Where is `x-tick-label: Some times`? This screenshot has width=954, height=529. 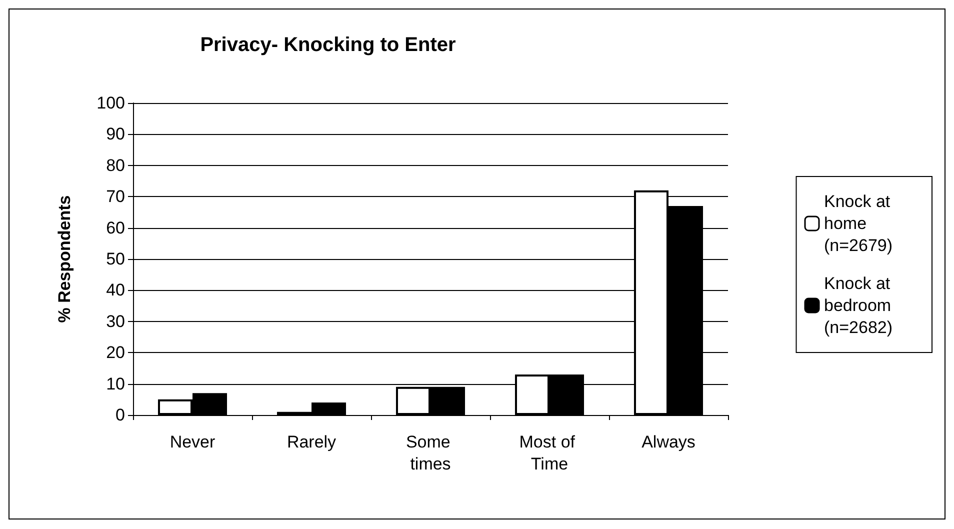
x-tick-label: Some times is located at coordinates (431, 453).